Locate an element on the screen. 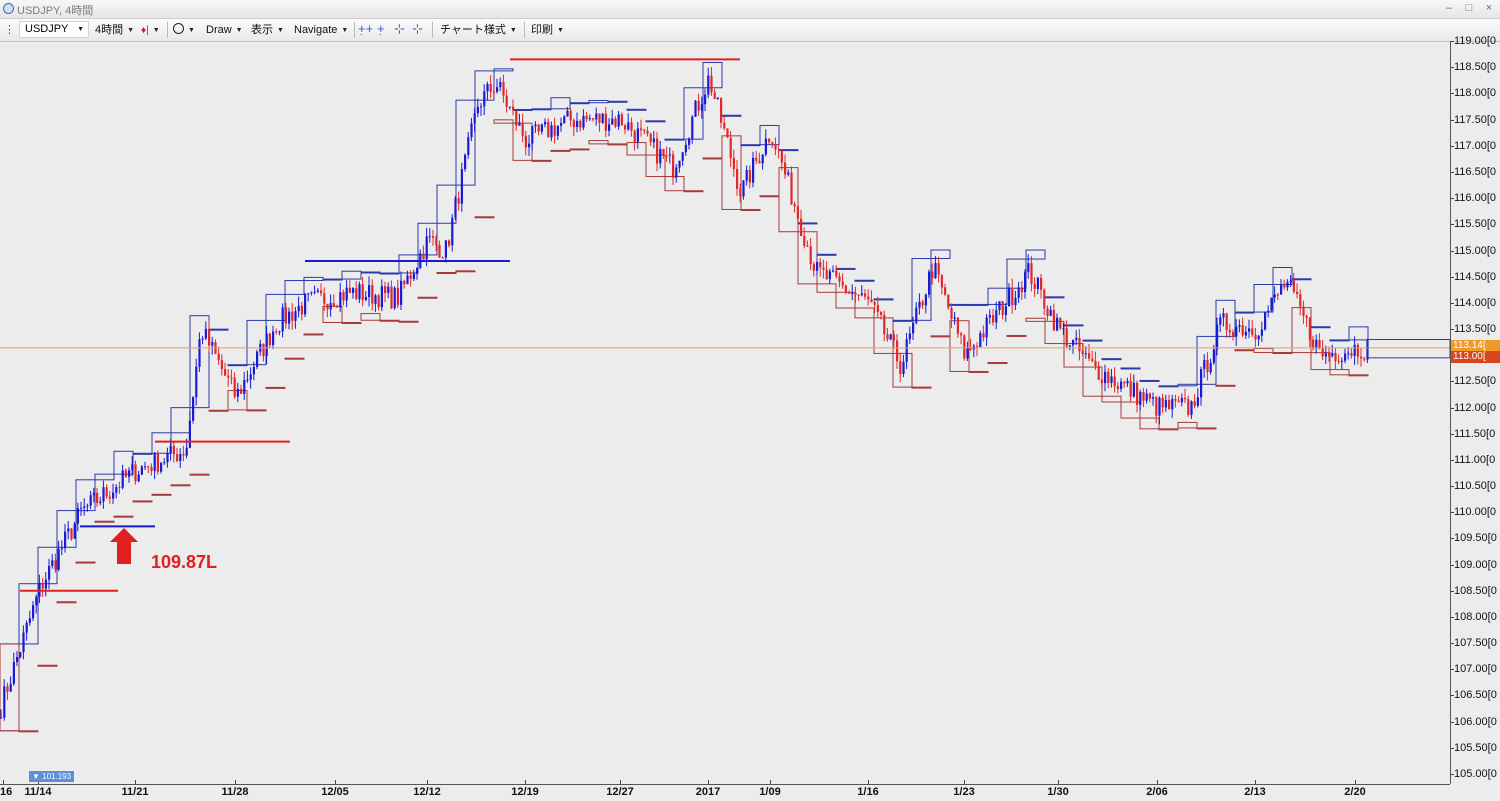 Image resolution: width=1500 pixels, height=801 pixels. symbol-select: USDJPY ▼ is located at coordinates (54, 29).